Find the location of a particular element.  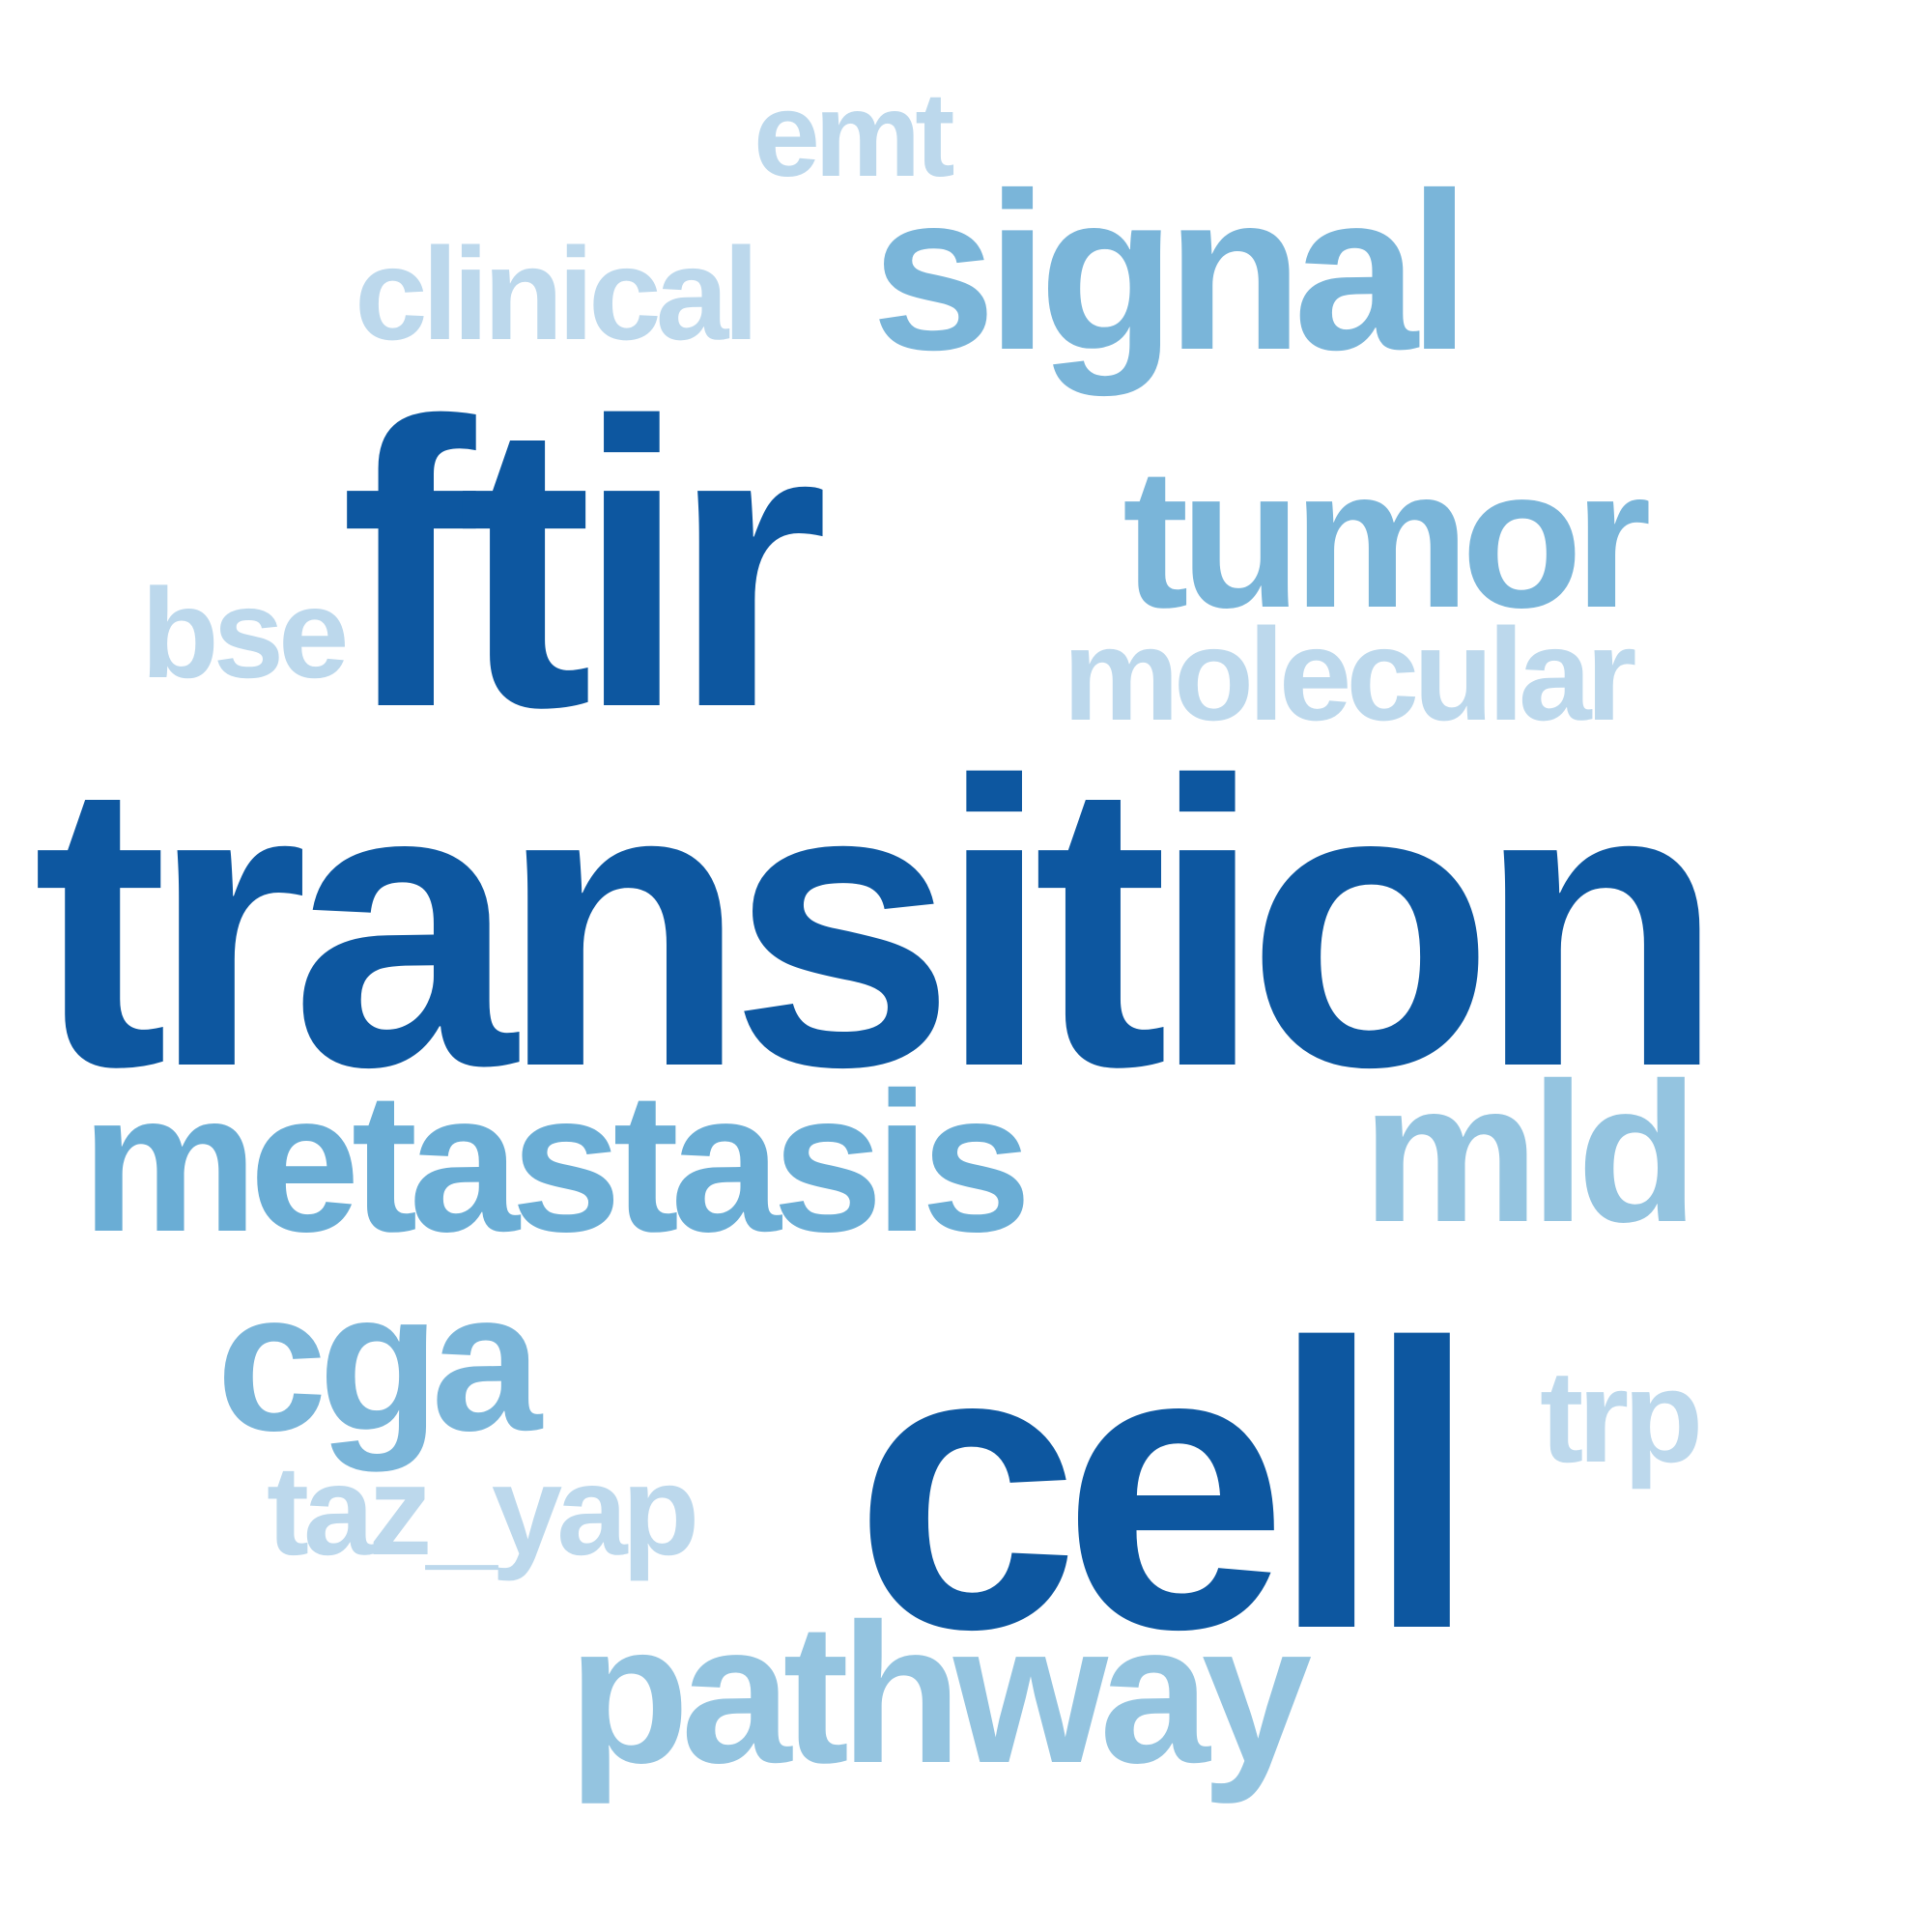

word-mld: mld is located at coordinates (1530, 1152).